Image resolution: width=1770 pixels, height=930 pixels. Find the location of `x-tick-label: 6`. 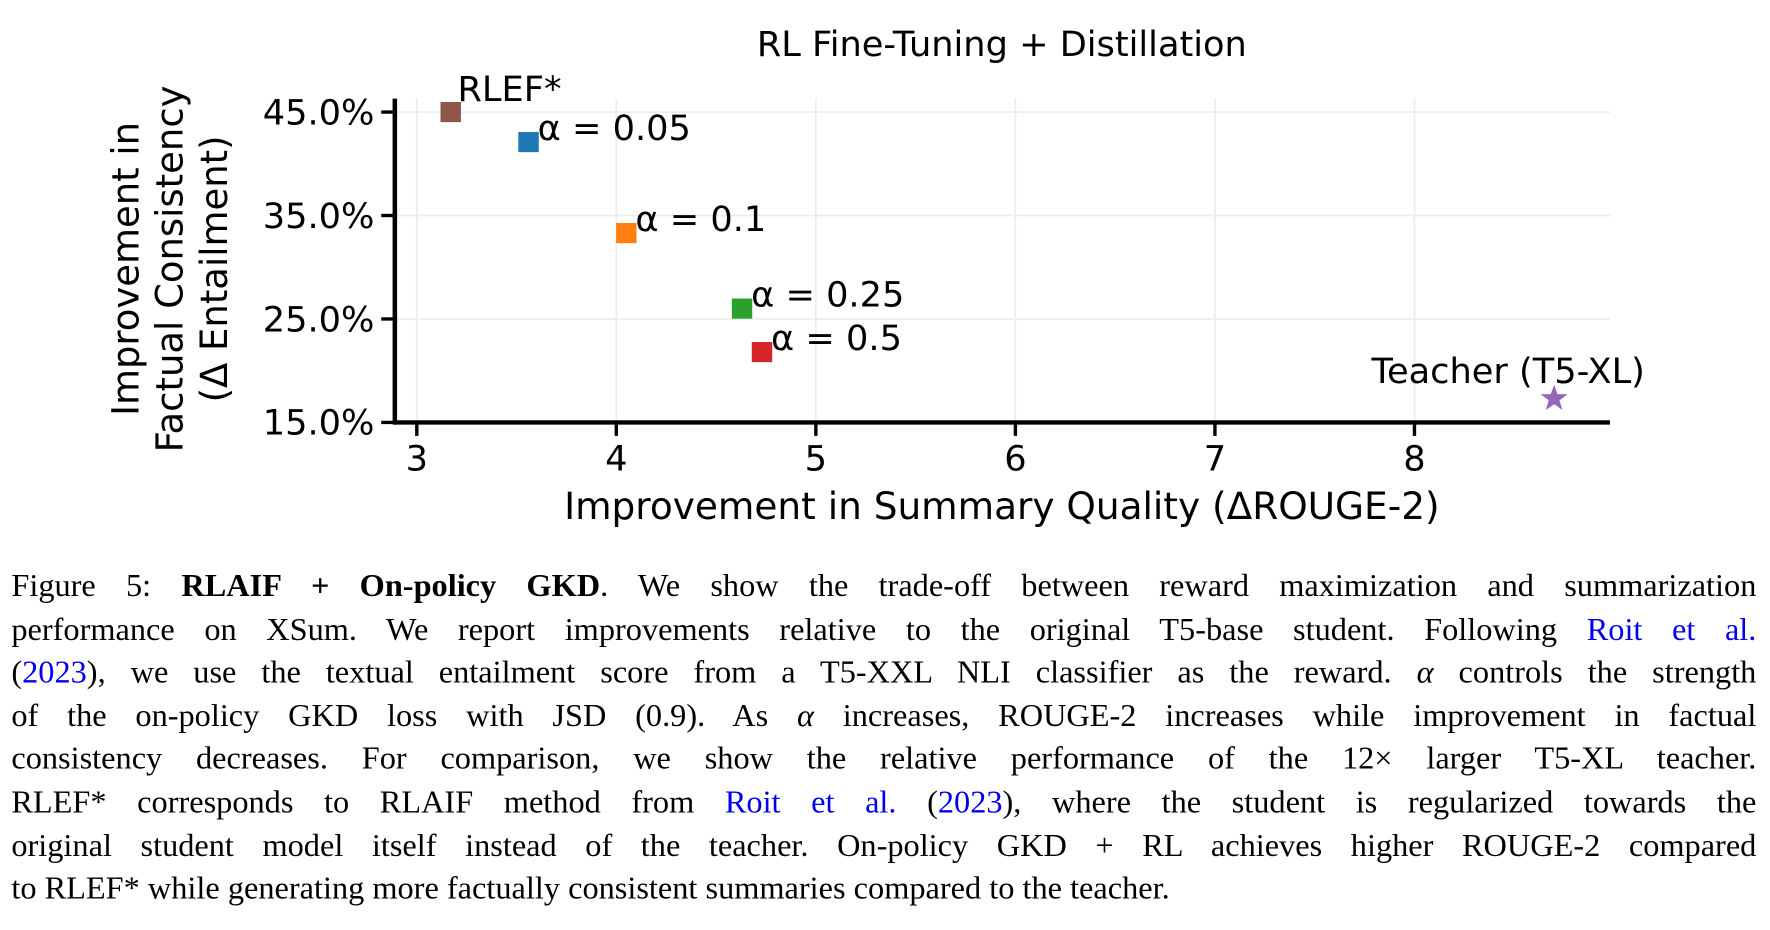

x-tick-label: 6 is located at coordinates (1015, 460).